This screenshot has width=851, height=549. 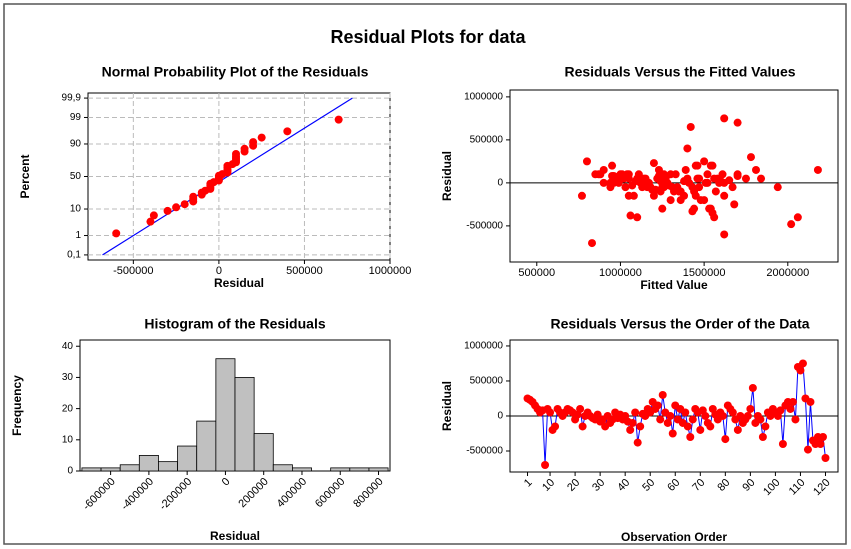 What do you see at coordinates (68, 408) in the screenshot?
I see `y-tick-label: 20` at bounding box center [68, 408].